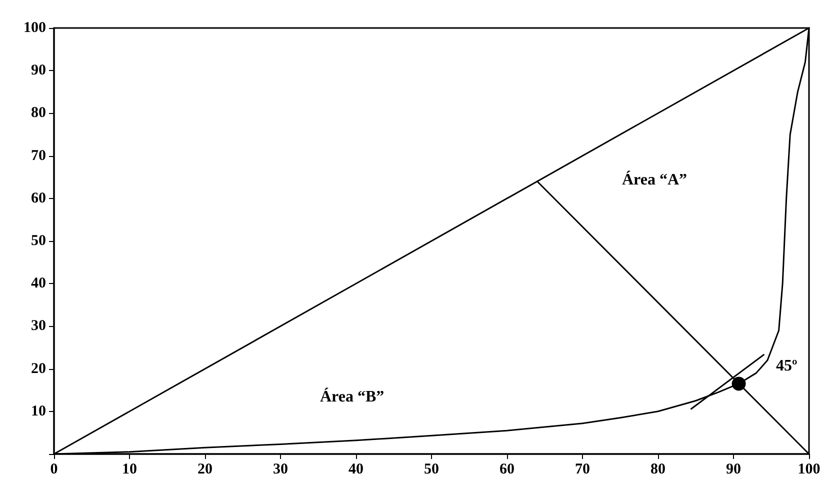 The height and width of the screenshot is (494, 833). I want to click on annotation: Área “A”, so click(655, 179).